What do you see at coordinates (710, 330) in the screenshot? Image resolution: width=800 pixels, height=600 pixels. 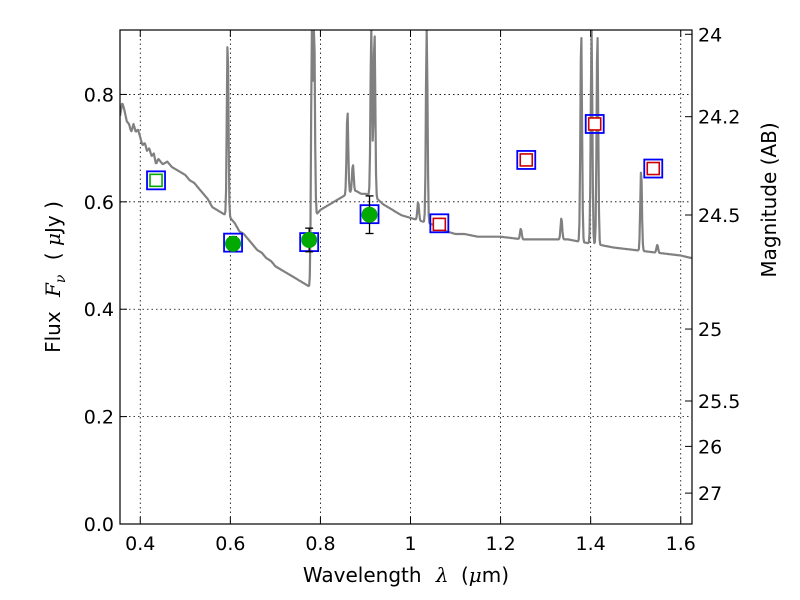 I see `y2-tick-label: 25` at bounding box center [710, 330].